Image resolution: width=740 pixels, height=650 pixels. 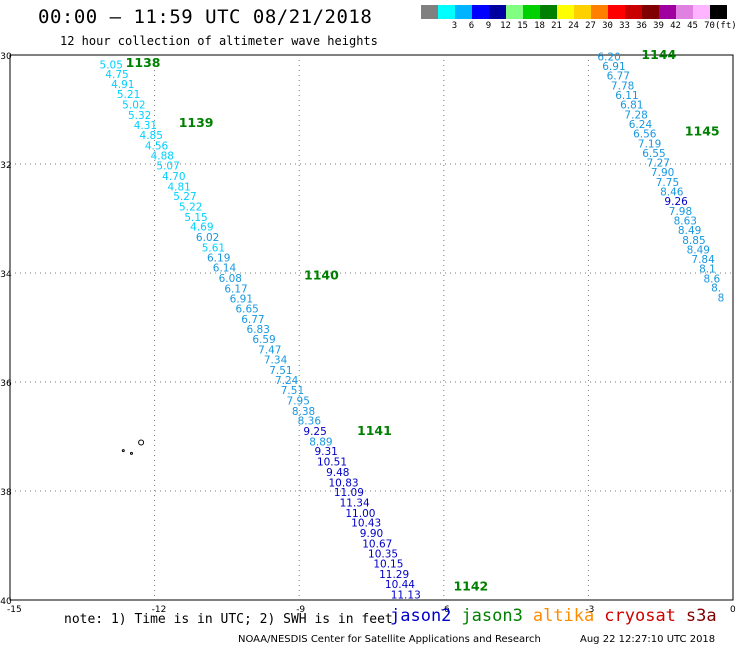 What do you see at coordinates (303, 412) in the screenshot?
I see `wave-height-value: 8.38` at bounding box center [303, 412].